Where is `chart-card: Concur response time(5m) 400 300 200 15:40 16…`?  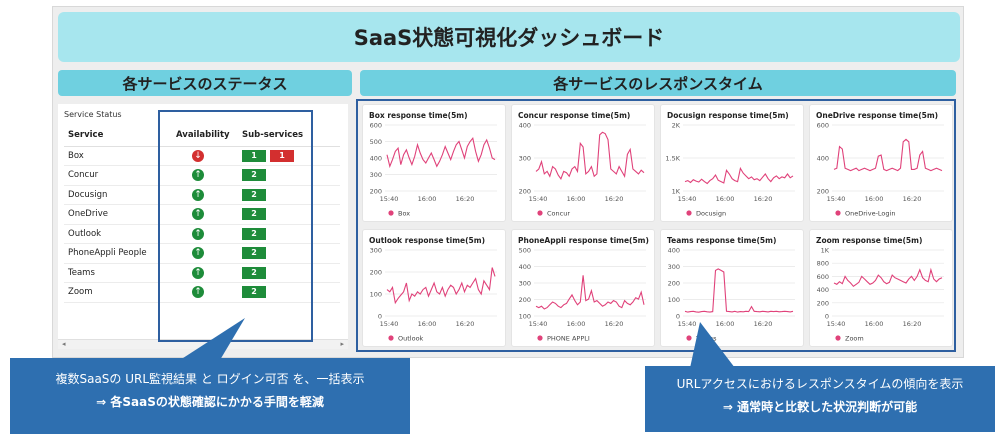
chart-card: Concur response time(5m) 400 300 200 15:40 16… is located at coordinates (583, 163).